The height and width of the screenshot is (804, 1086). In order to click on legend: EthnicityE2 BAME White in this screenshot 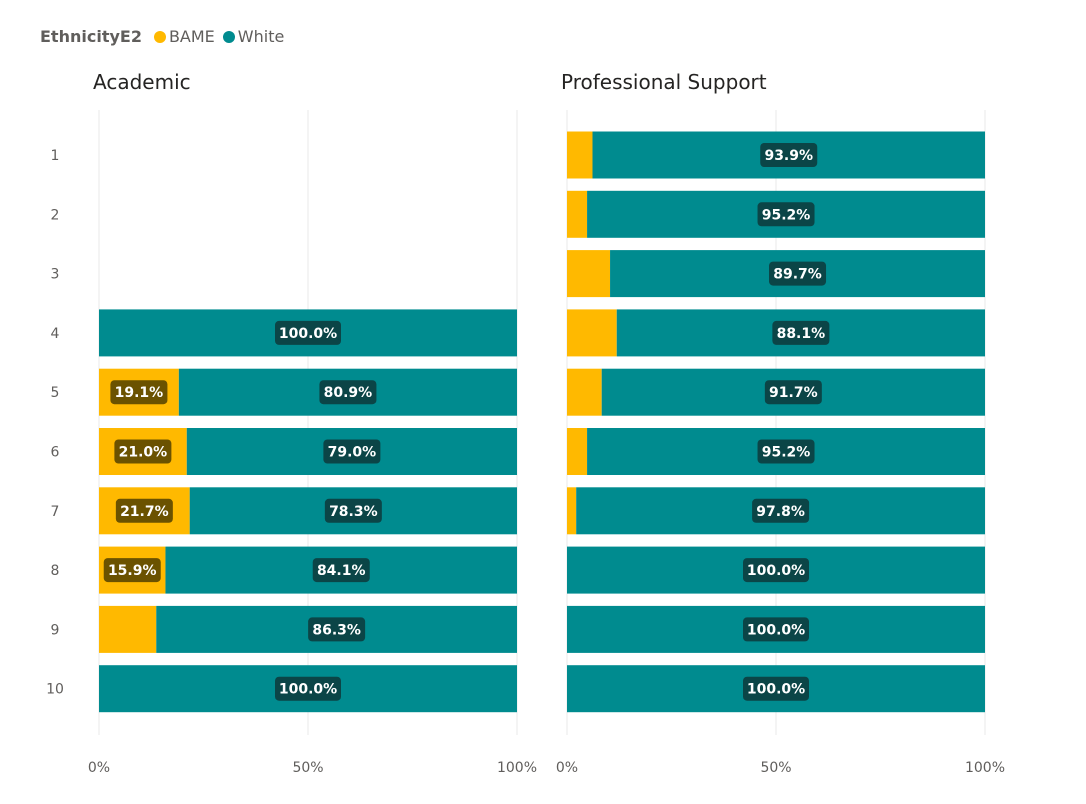, I will do `click(164, 36)`.